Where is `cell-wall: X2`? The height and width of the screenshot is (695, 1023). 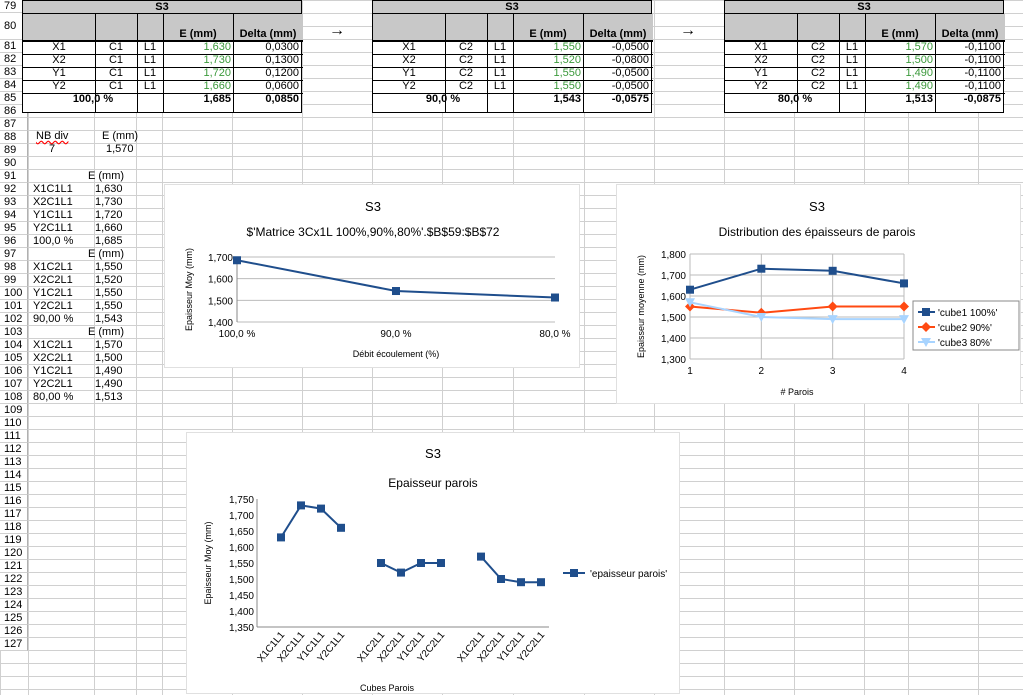 cell-wall: X2 is located at coordinates (761, 60).